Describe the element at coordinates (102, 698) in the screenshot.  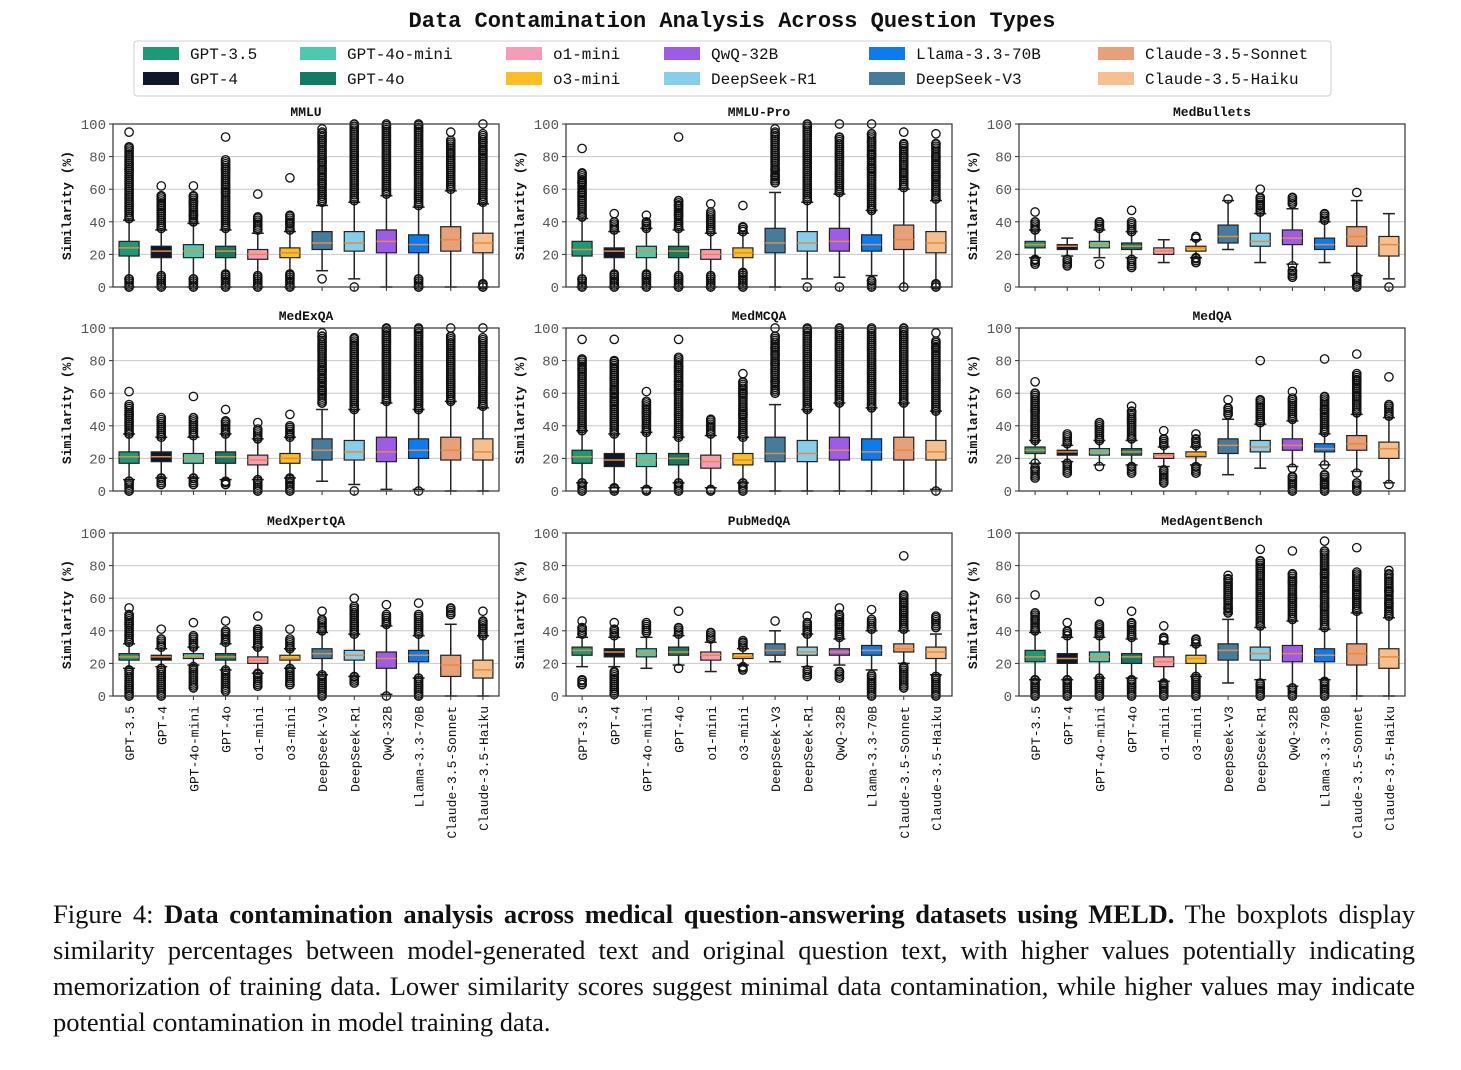
I see `y-tick-label: 0` at that location.